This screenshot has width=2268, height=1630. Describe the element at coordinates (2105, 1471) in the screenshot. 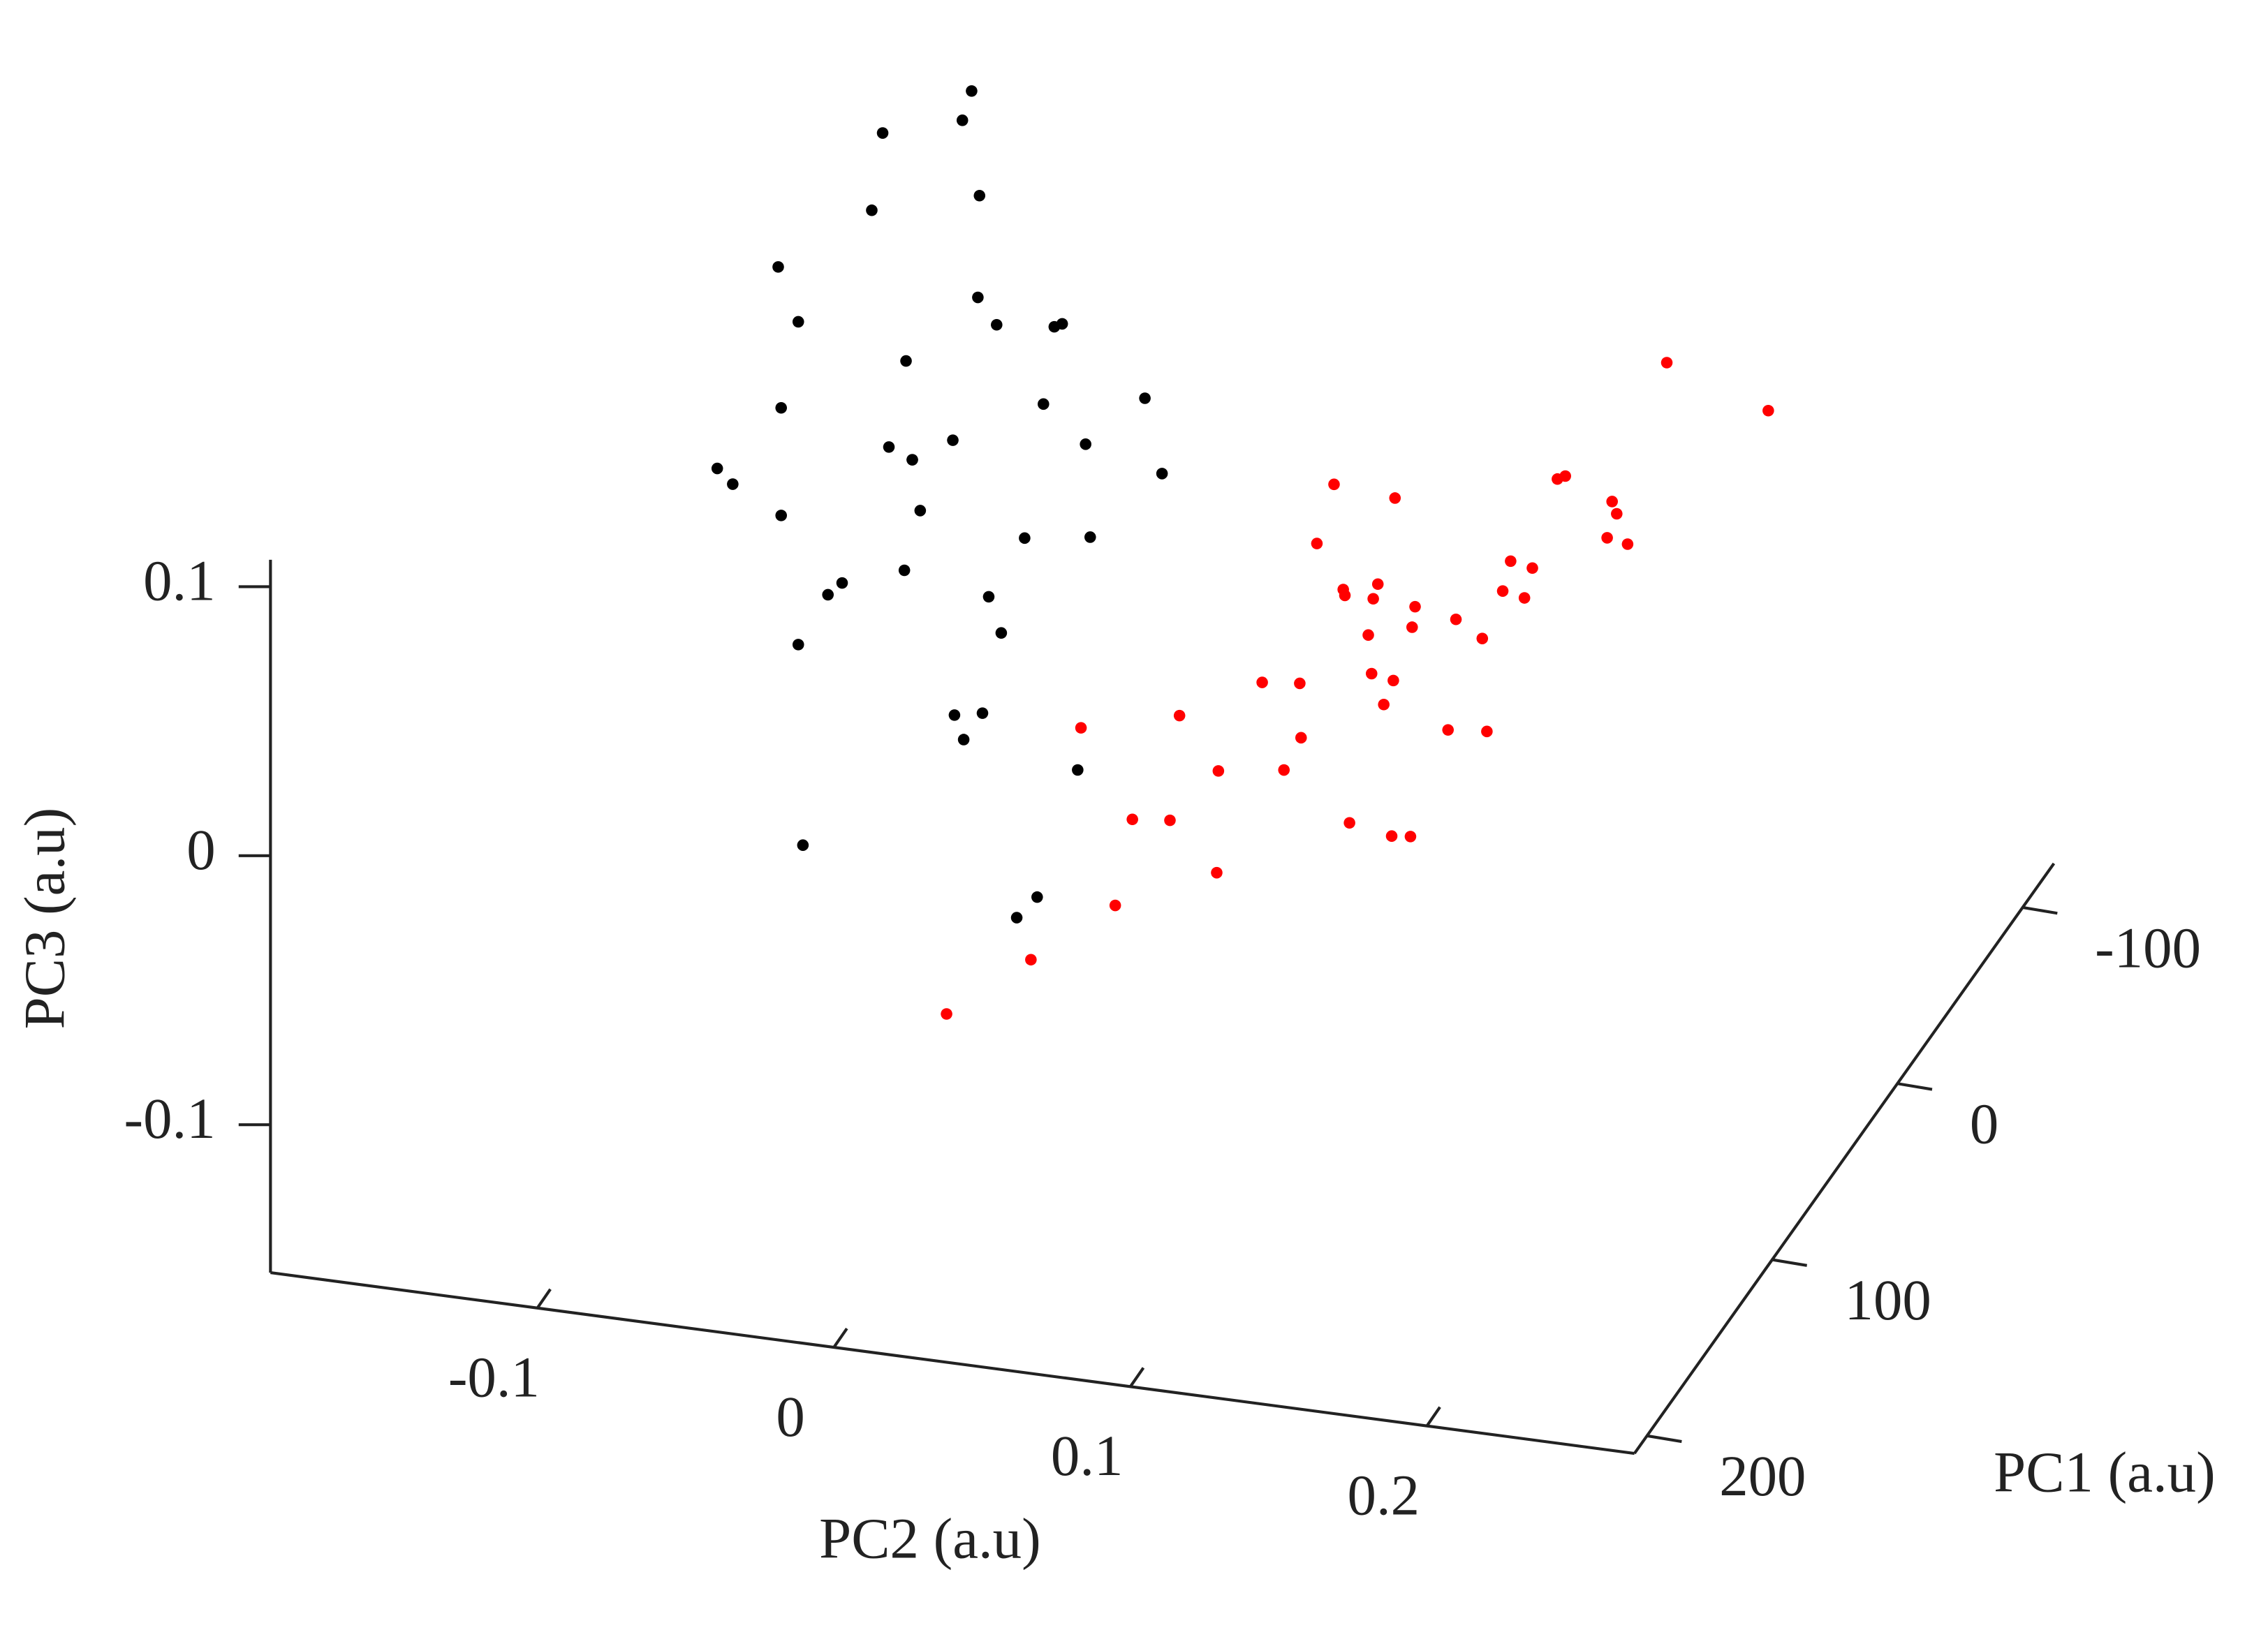

I see `x-axis-title: PC1 (a.u)` at that location.